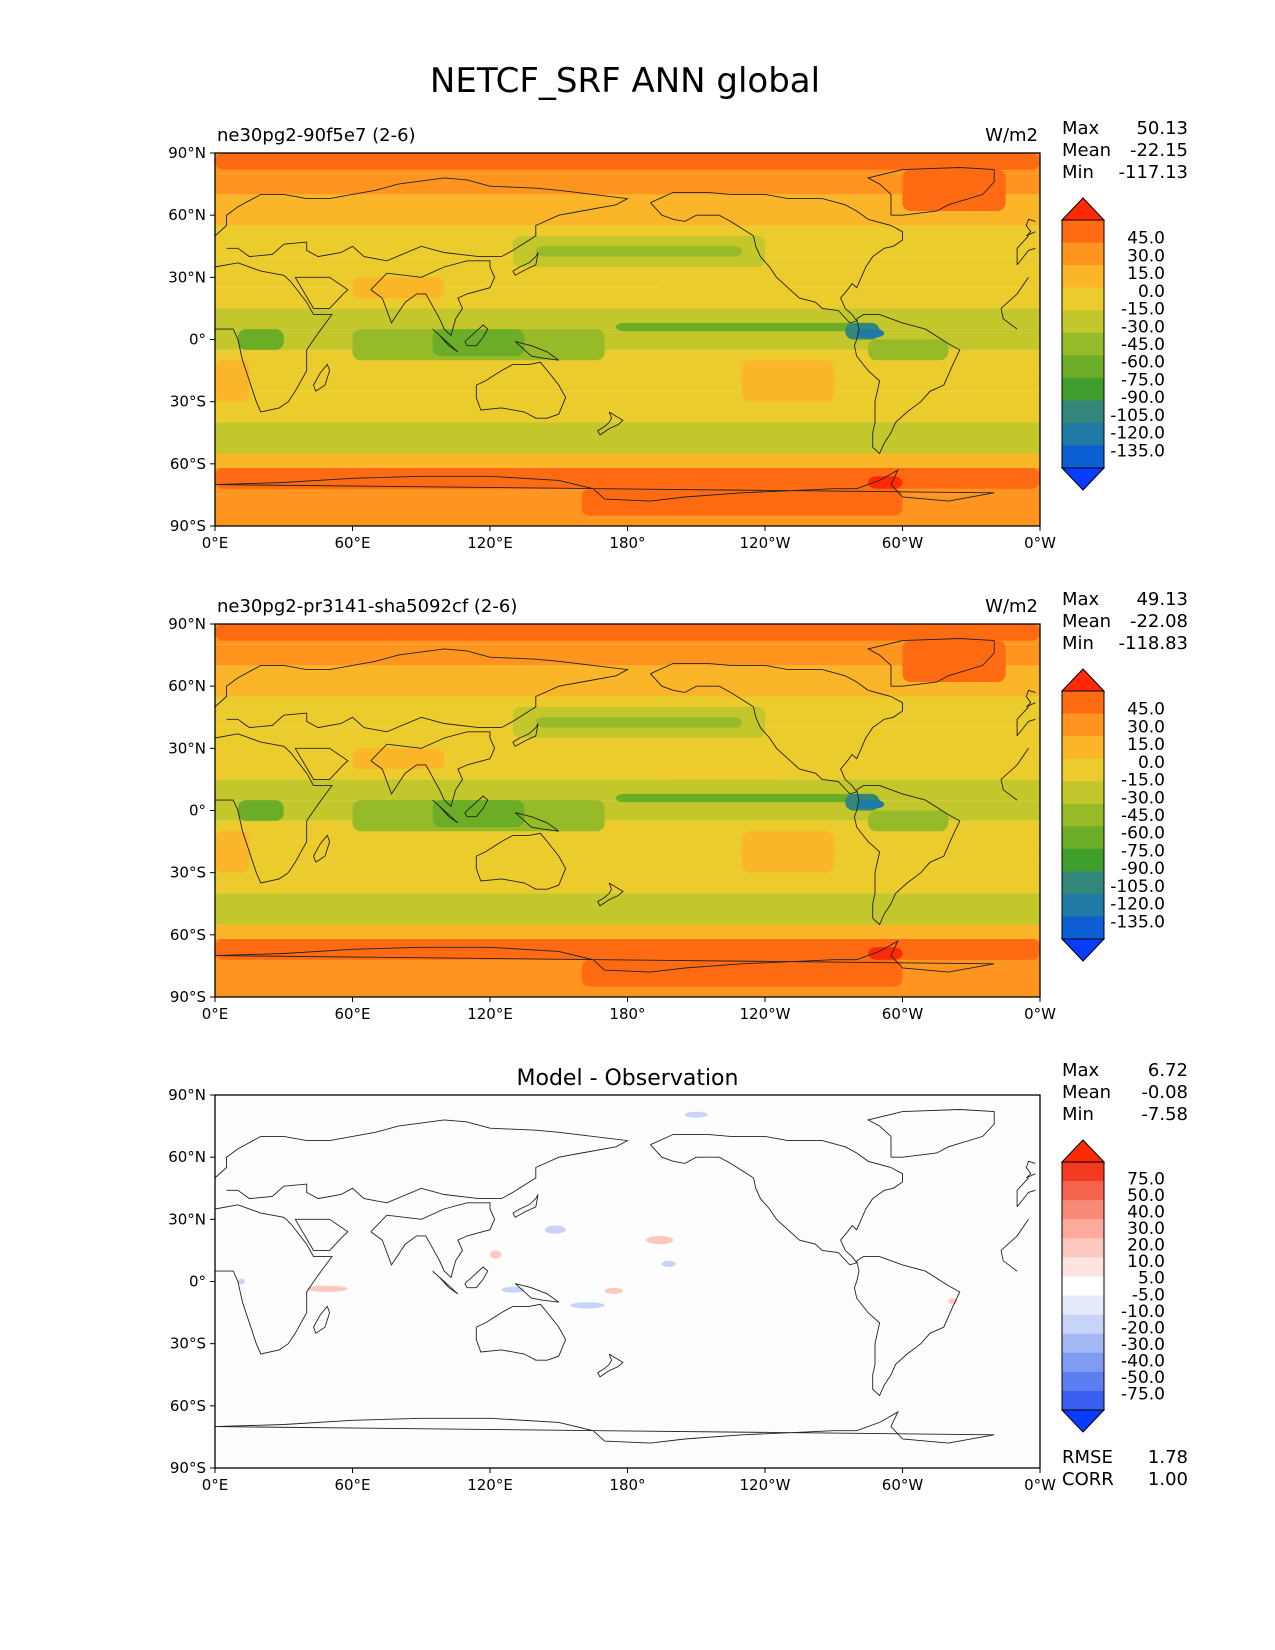 This screenshot has height=1650, width=1275. What do you see at coordinates (1164, 1114) in the screenshot?
I see `stat-value: -7.58` at bounding box center [1164, 1114].